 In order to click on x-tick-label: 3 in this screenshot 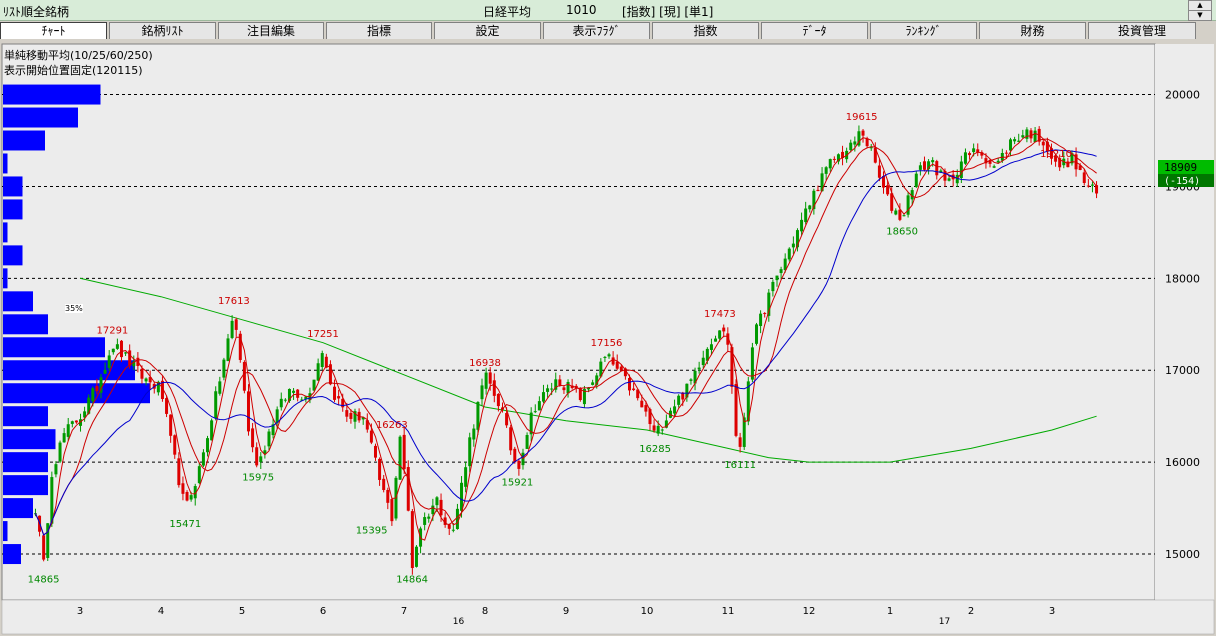, I will do `click(1052, 611)`.